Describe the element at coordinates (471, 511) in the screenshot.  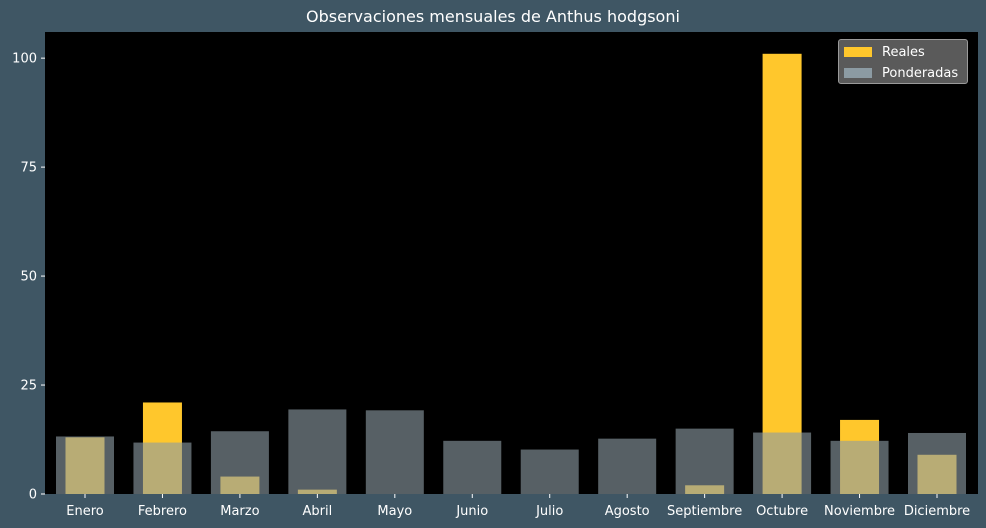
I see `x-tick-label-junio: Junio` at that location.